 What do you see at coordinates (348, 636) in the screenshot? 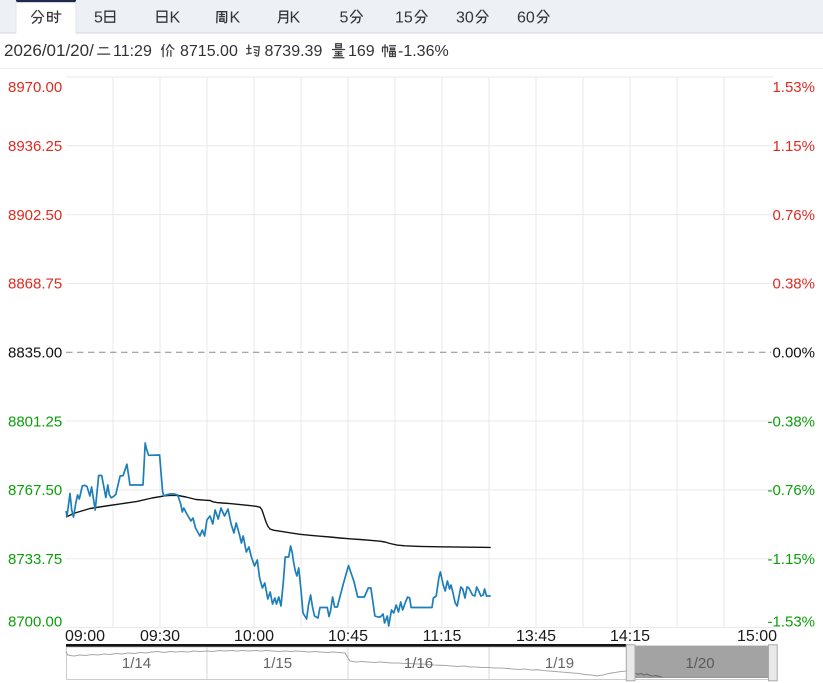
I see `svg-text: 10:45` at bounding box center [348, 636].